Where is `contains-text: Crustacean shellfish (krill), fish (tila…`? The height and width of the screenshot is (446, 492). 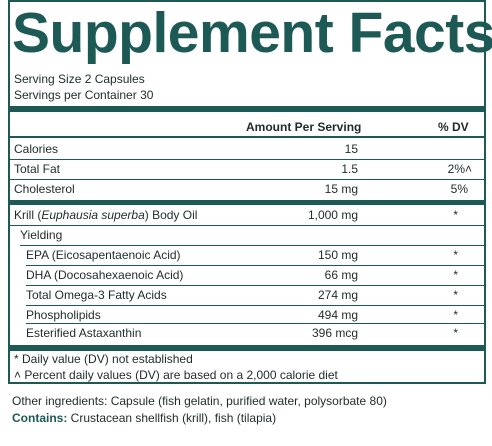 contains-text: Crustacean shellfish (krill), fish (tila… is located at coordinates (172, 418).